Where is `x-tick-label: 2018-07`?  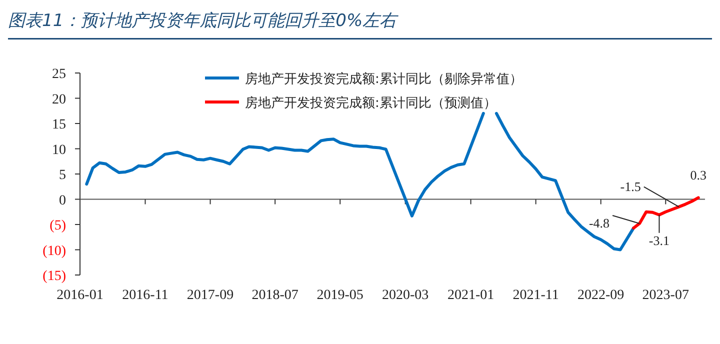
x-tick-label: 2018-07 is located at coordinates (275, 295).